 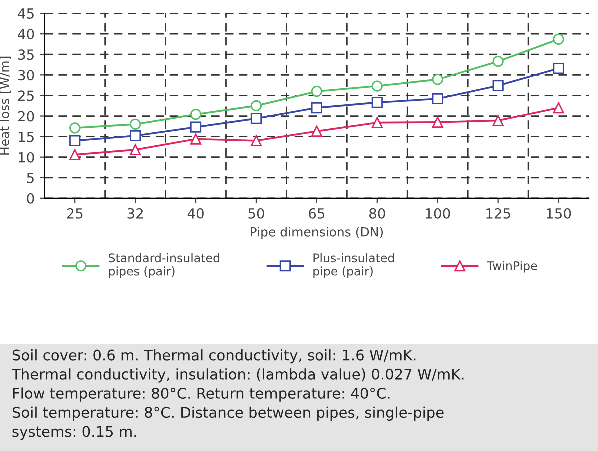 What do you see at coordinates (30, 198) in the screenshot?
I see `y-tick-label: 0` at bounding box center [30, 198].